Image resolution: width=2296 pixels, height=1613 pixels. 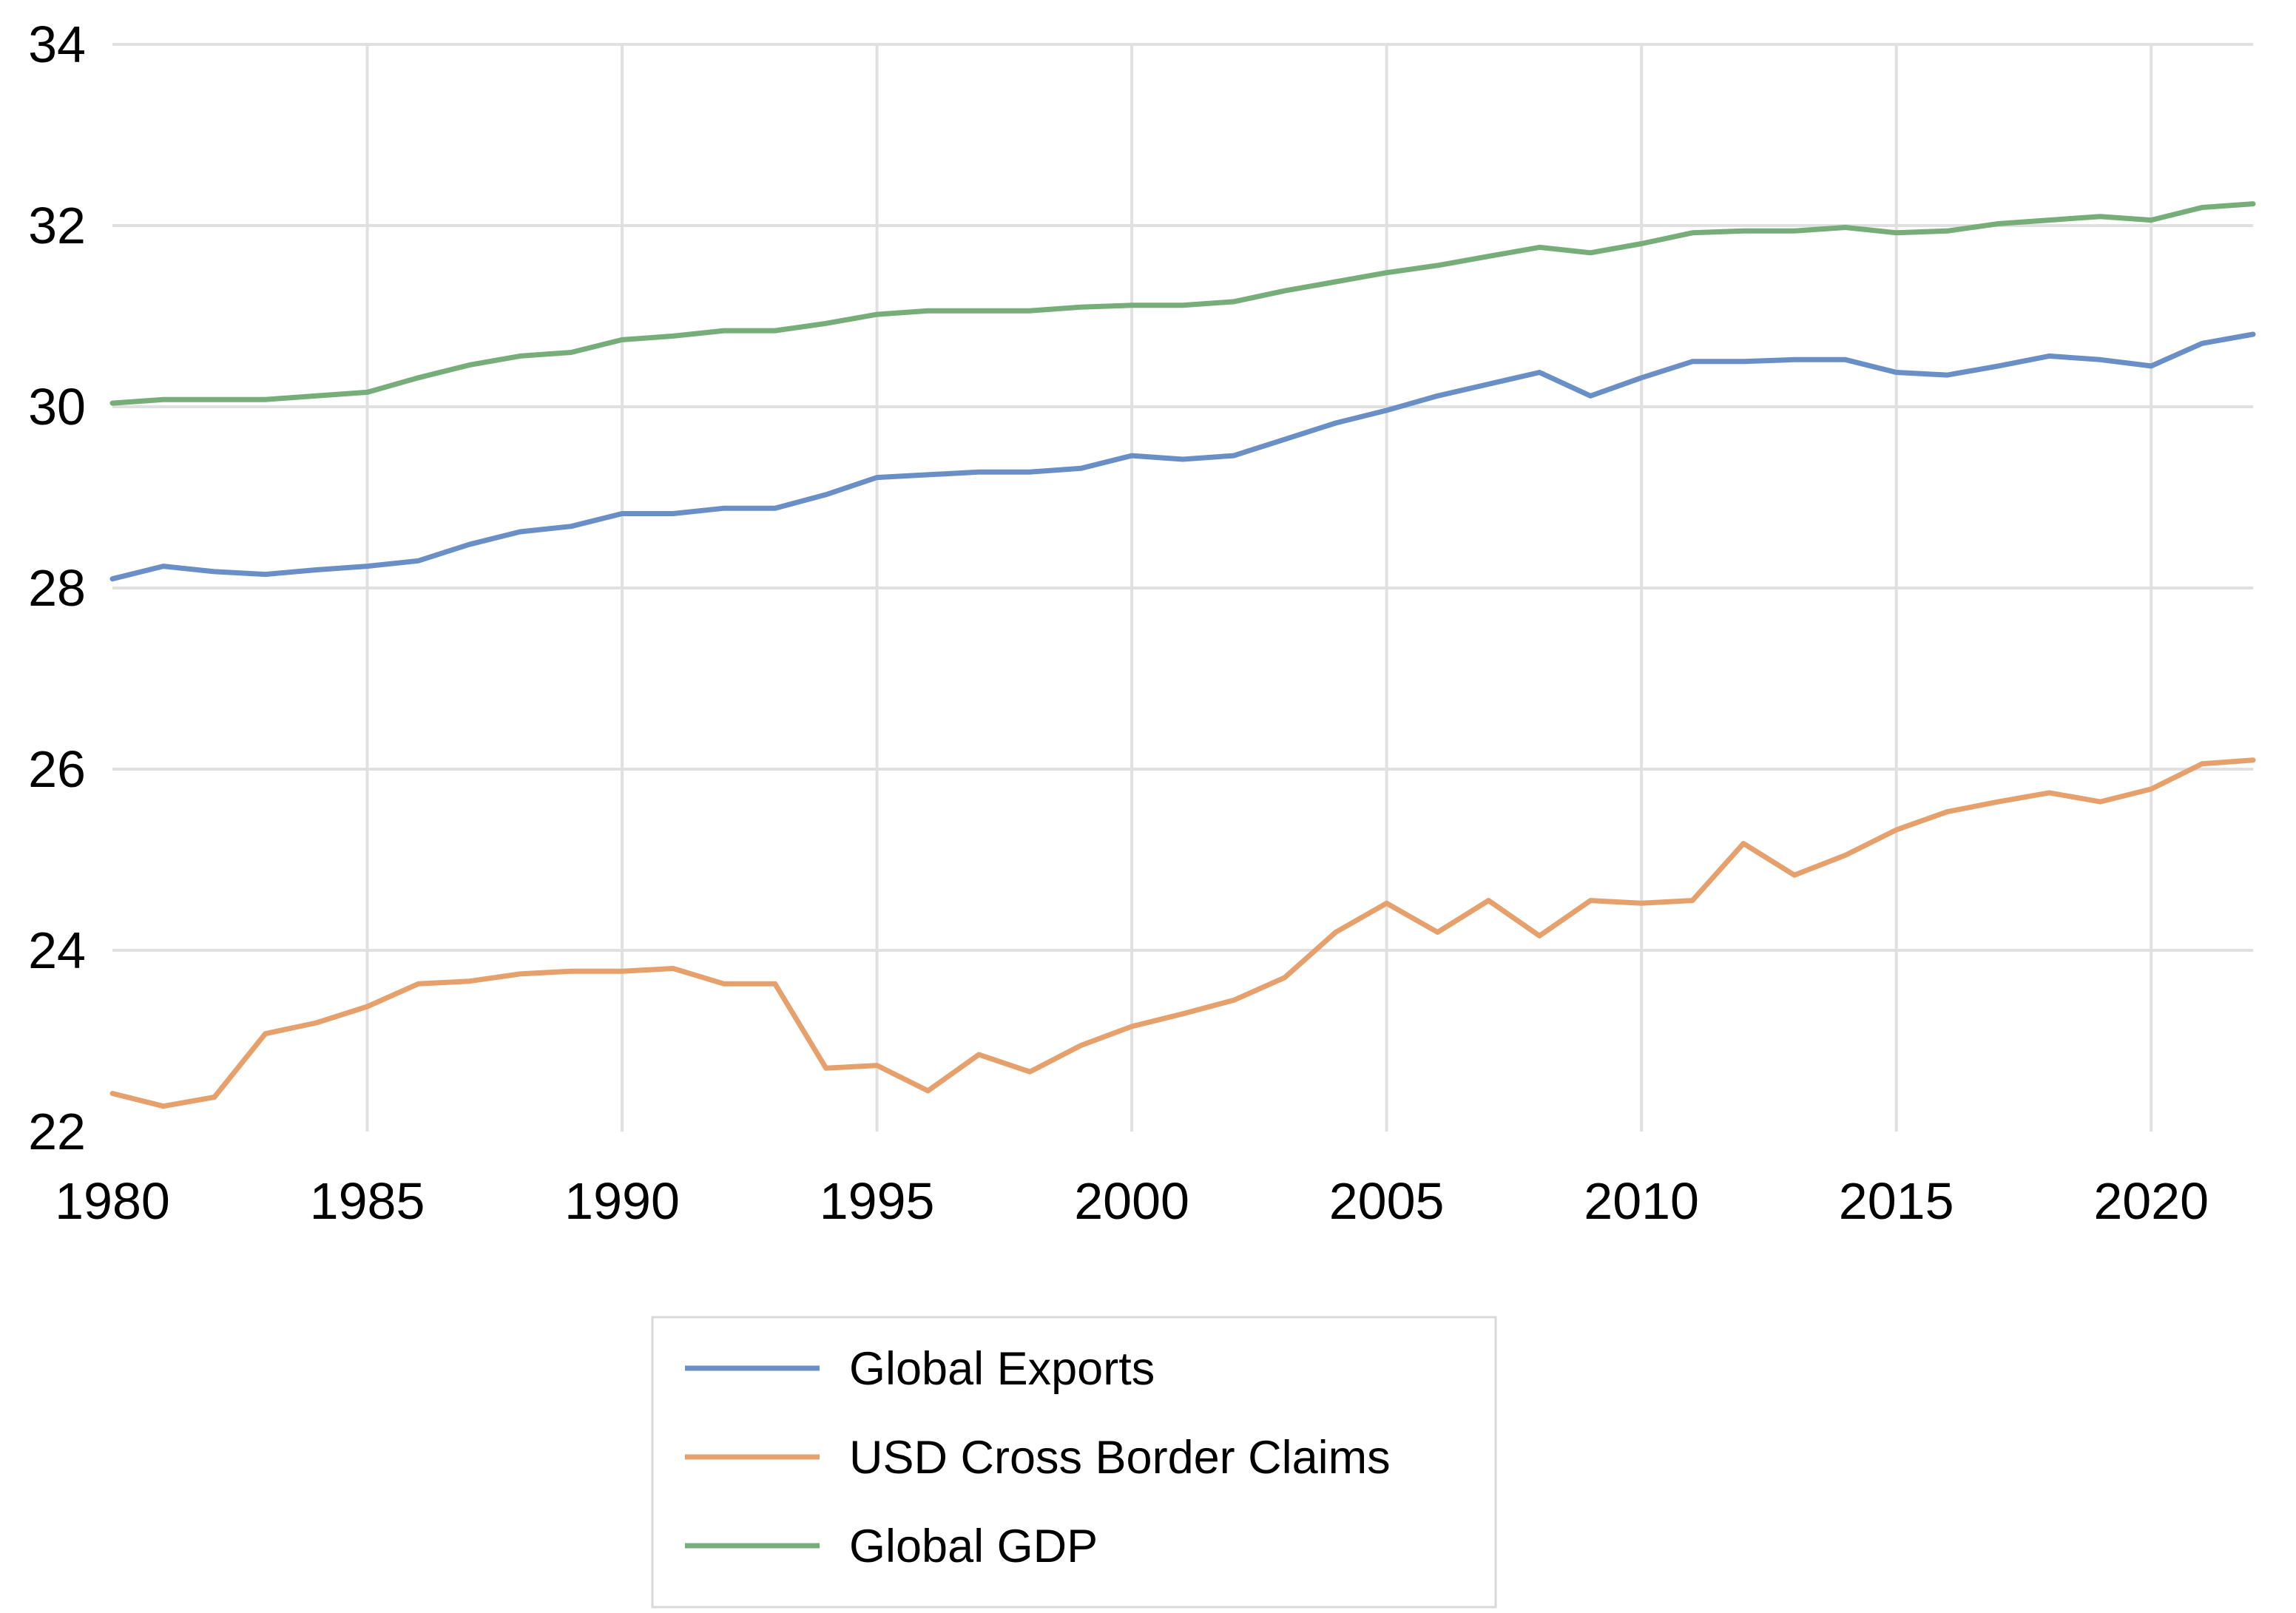 I want to click on x-axis-tick-labels: 1980 1985 1990 1995 2000 2005 2010 2015 2020, so click(x=1132, y=1201).